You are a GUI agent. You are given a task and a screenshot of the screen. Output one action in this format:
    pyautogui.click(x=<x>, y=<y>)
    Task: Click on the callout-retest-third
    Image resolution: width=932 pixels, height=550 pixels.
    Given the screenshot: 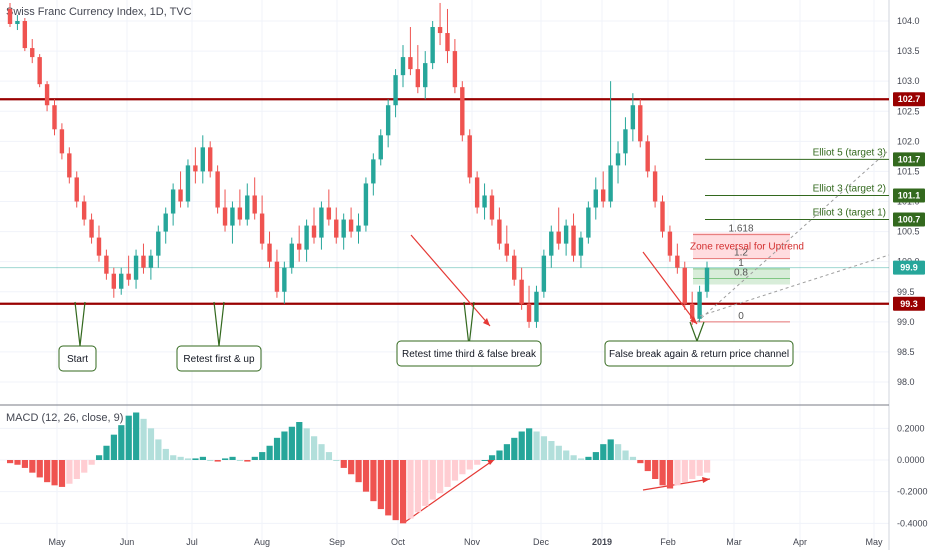 What is the action you would take?
    pyautogui.click(x=469, y=353)
    